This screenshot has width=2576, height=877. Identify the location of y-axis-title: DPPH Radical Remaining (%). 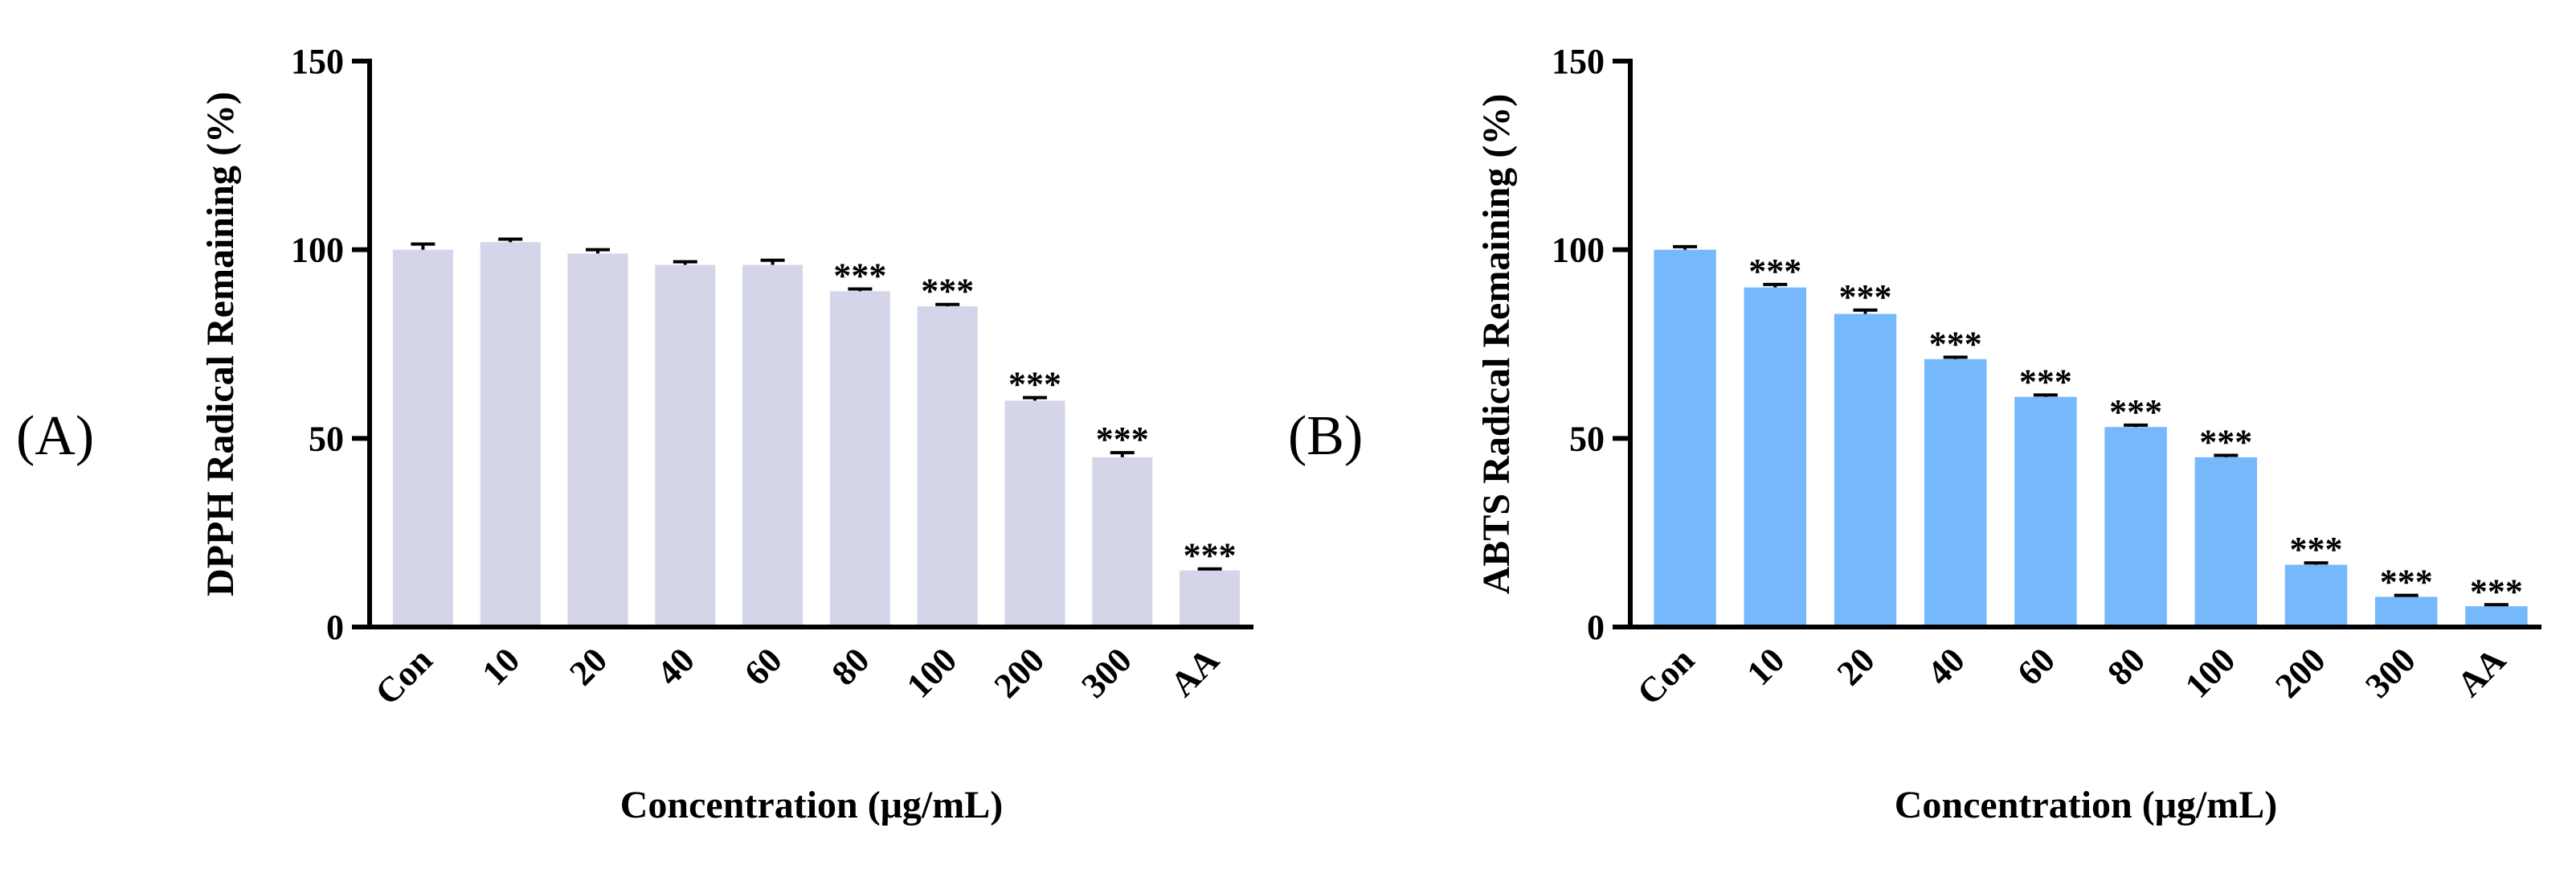
(220, 344).